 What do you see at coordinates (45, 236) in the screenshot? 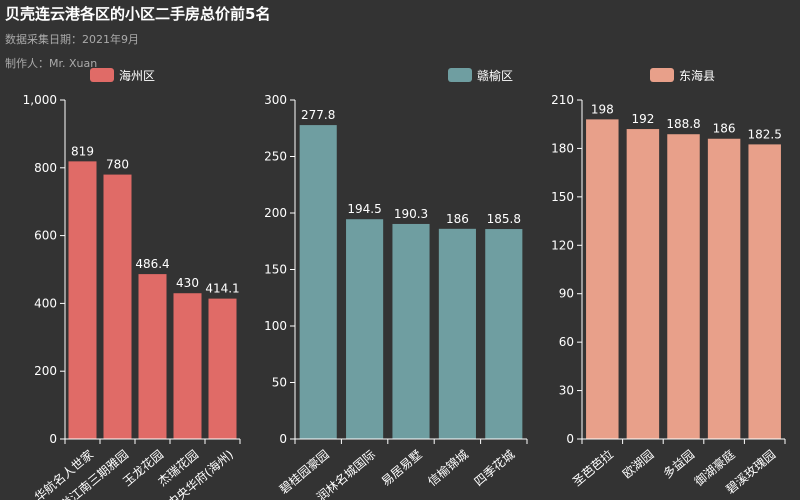
I see `y-tick-label-0-3: 600` at bounding box center [45, 236].